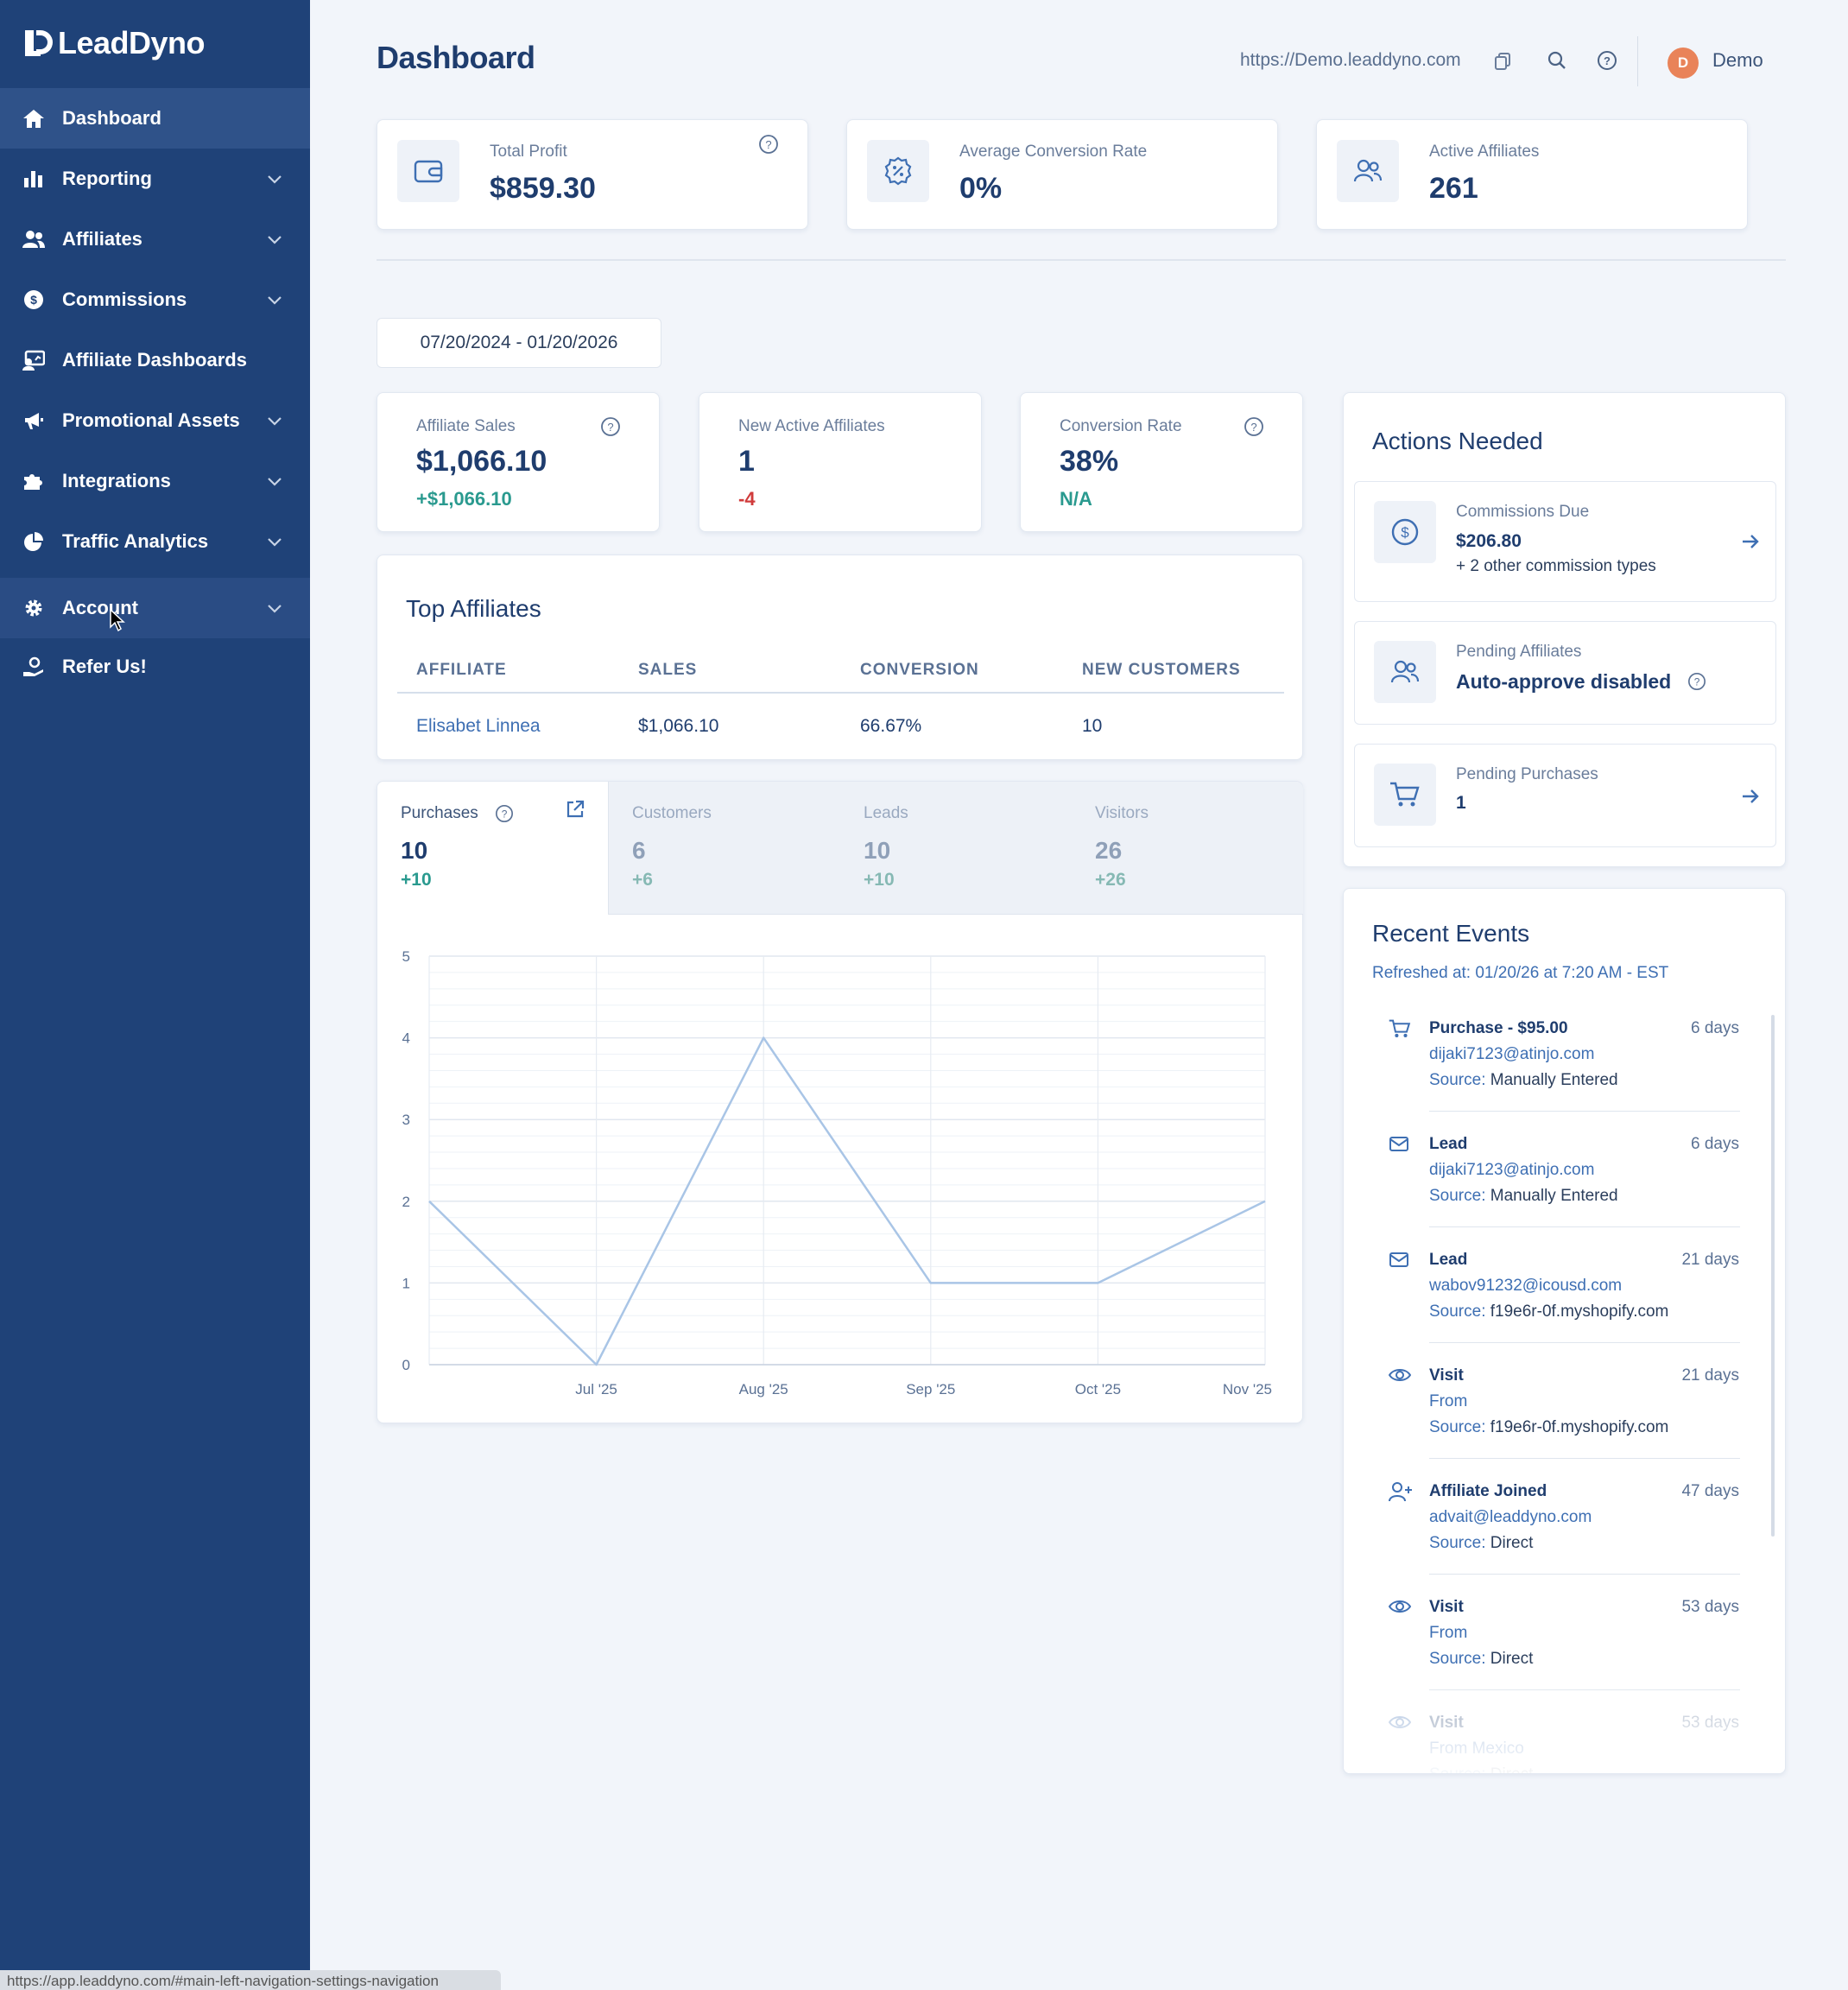 This screenshot has width=1848, height=1990. I want to click on sidebar-item-promotional-assets: Promotional Assets, so click(155, 420).